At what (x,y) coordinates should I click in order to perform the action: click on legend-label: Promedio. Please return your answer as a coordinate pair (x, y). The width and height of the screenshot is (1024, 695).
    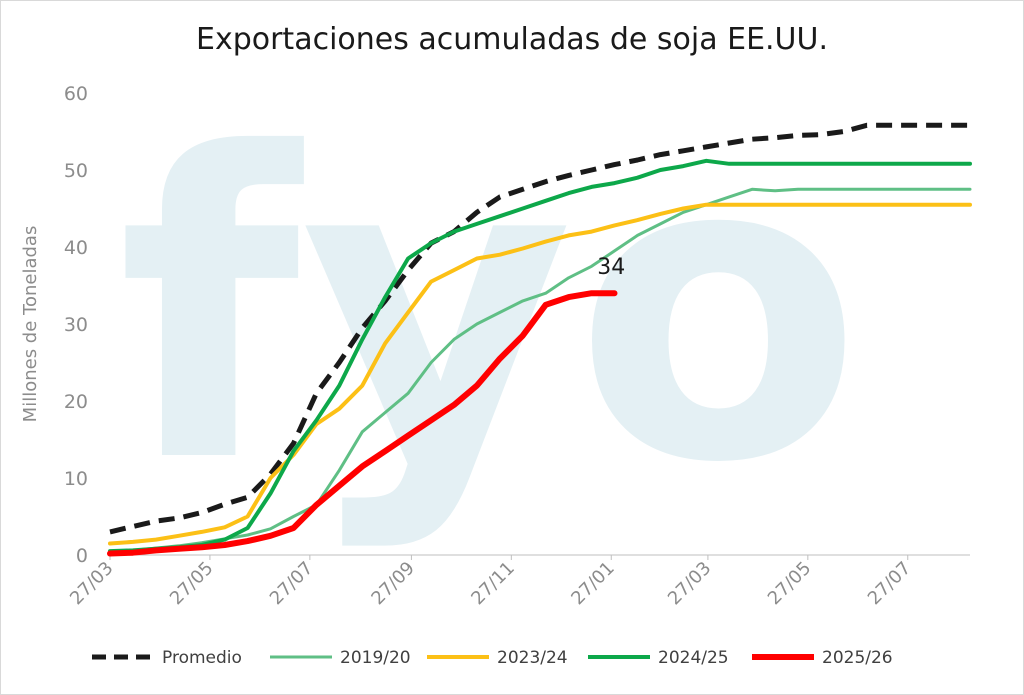
    Looking at the image, I should click on (202, 658).